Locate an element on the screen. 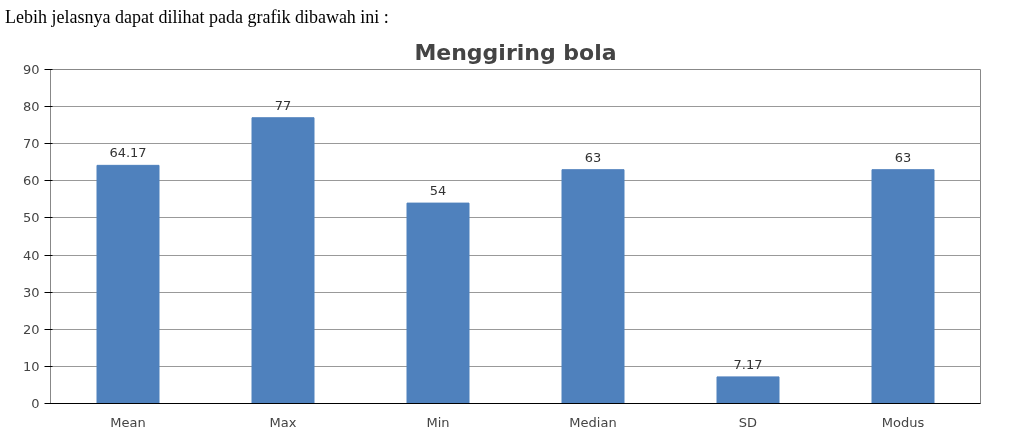 The image size is (1011, 446). x-tick-label: Median is located at coordinates (593, 422).